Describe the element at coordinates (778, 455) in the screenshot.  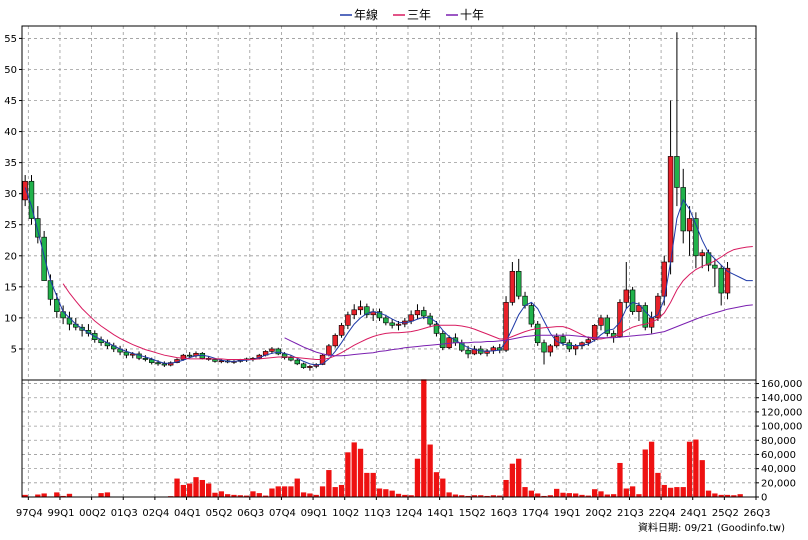
I see `volume-tick-label: 60,000` at that location.